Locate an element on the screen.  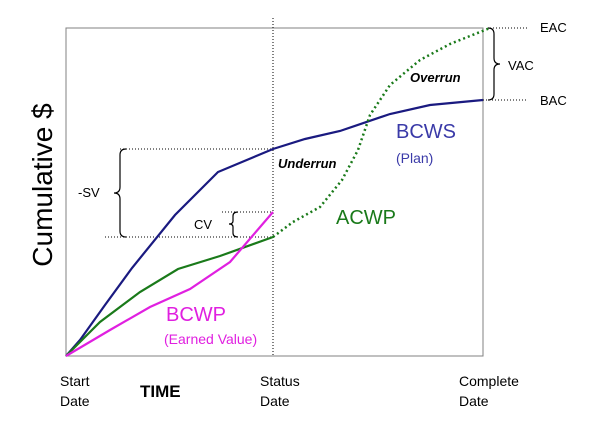
x-tick-start-line1: Start is located at coordinates (75, 381).